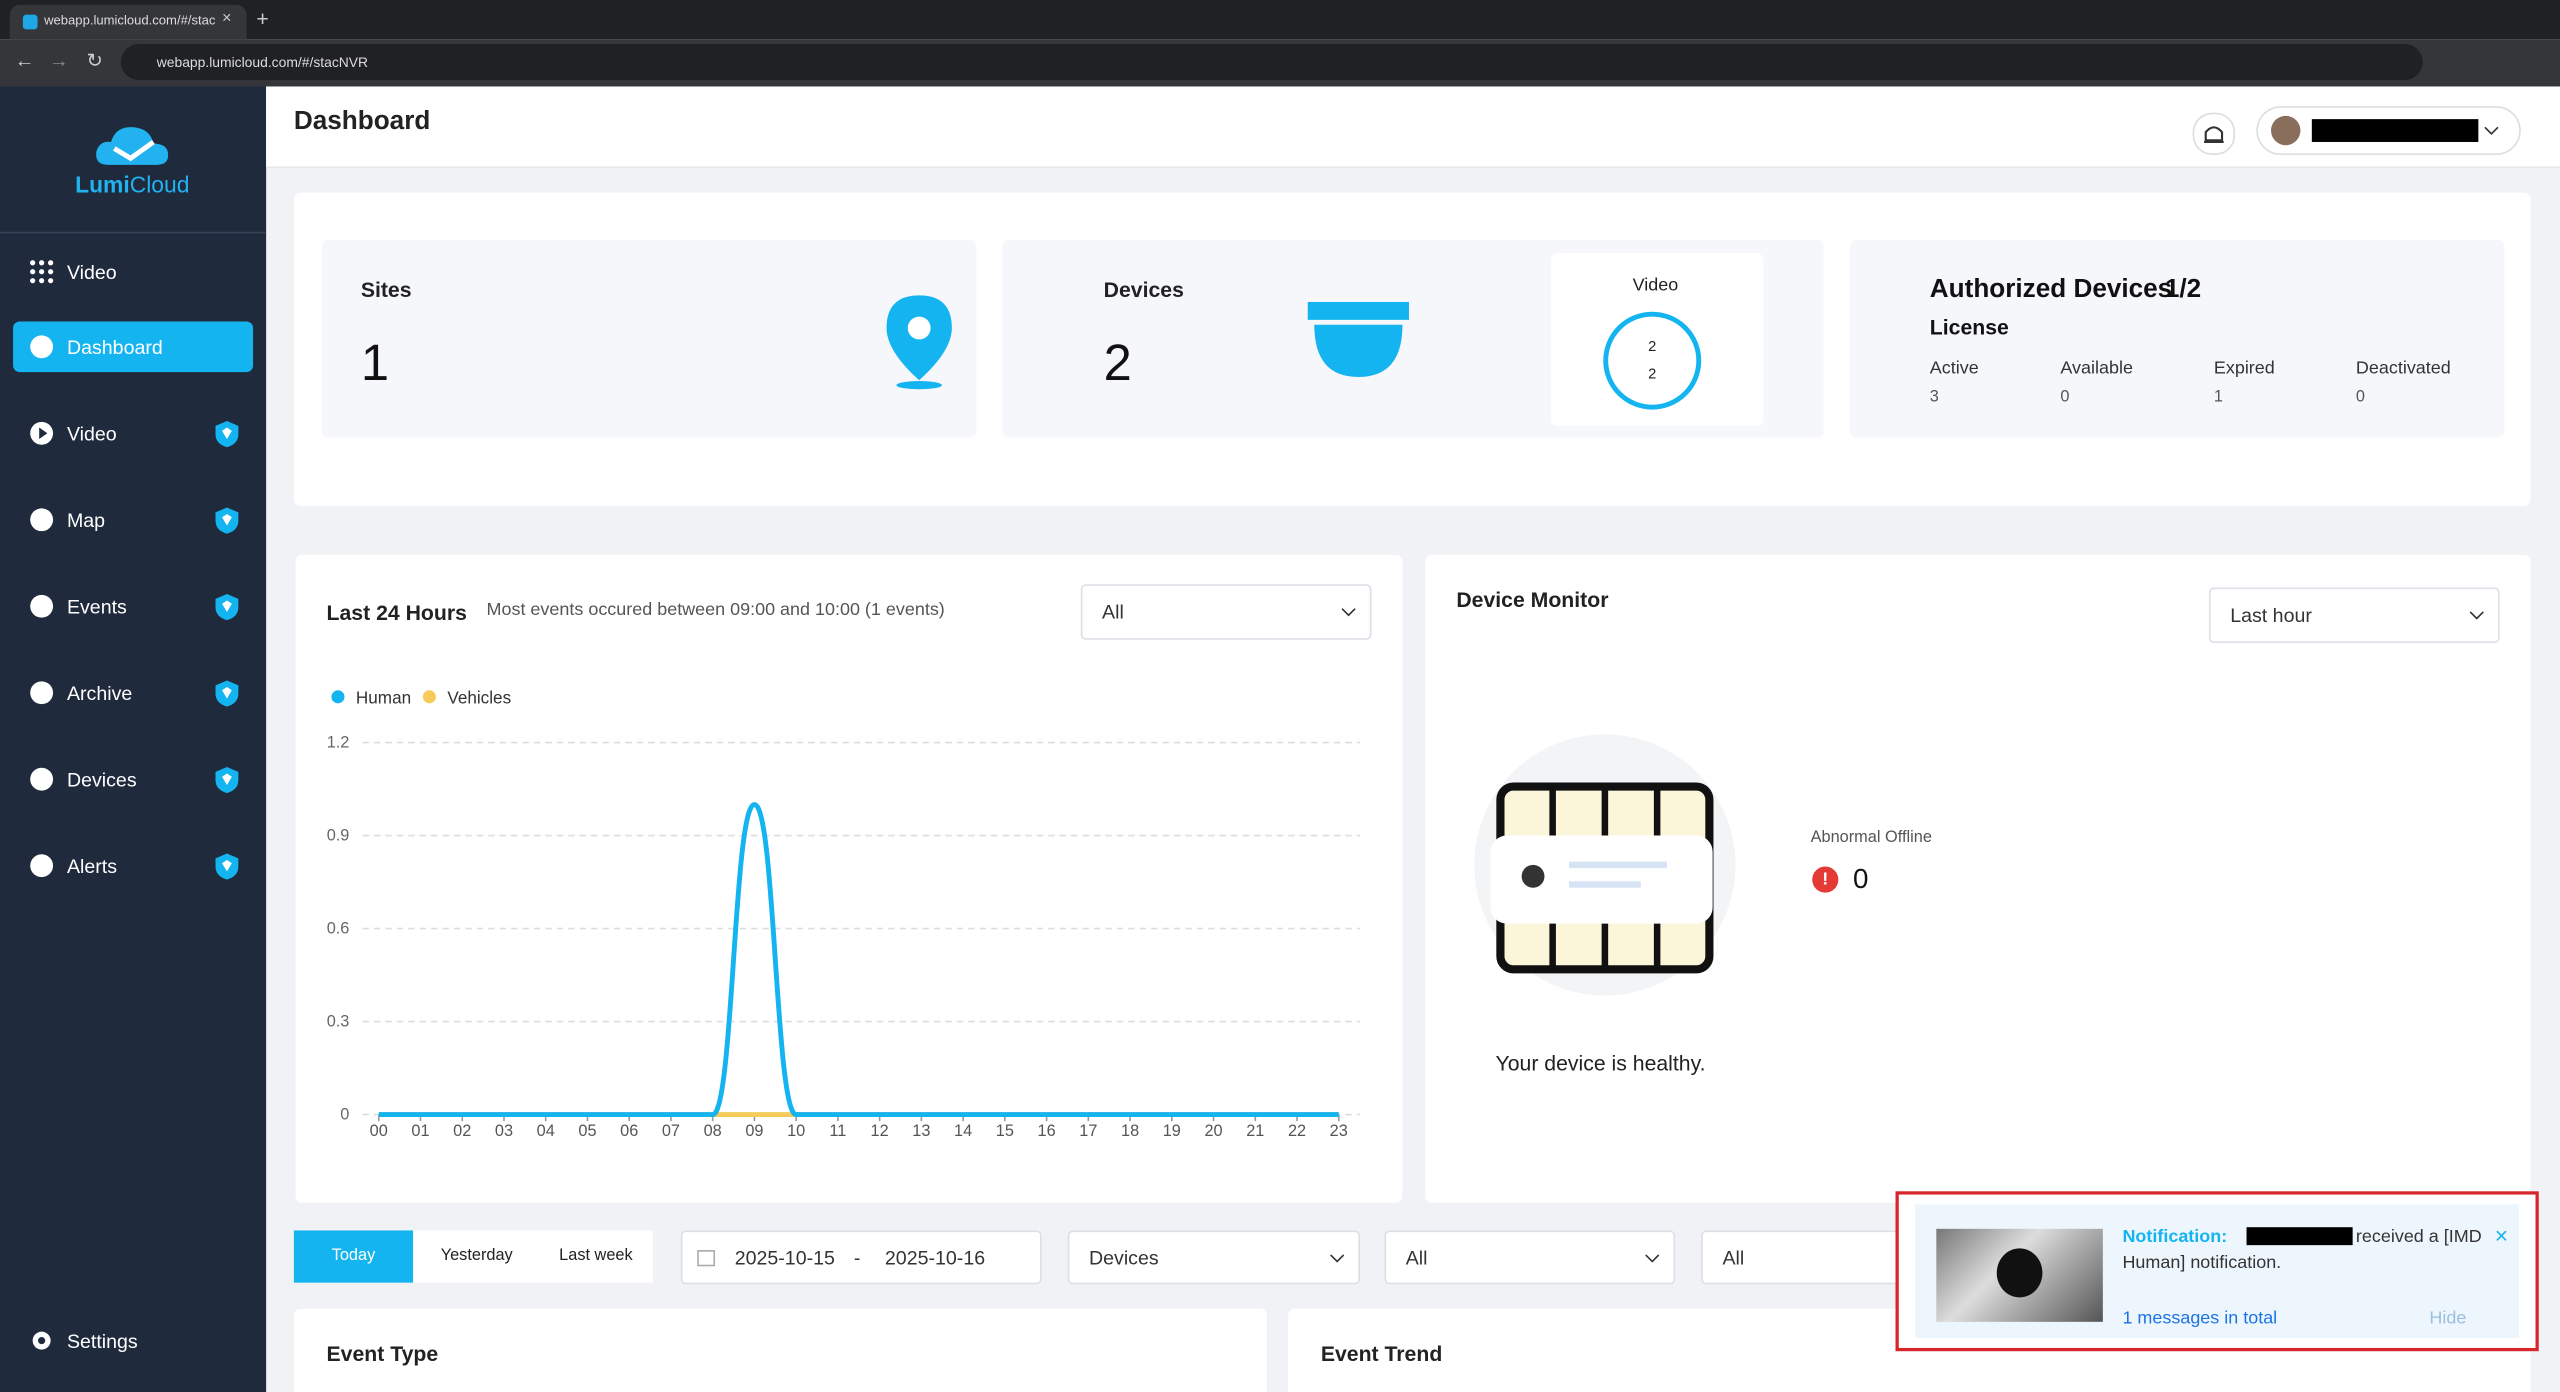 The image size is (2560, 1392). What do you see at coordinates (133, 779) in the screenshot?
I see `nav-item: Devices` at bounding box center [133, 779].